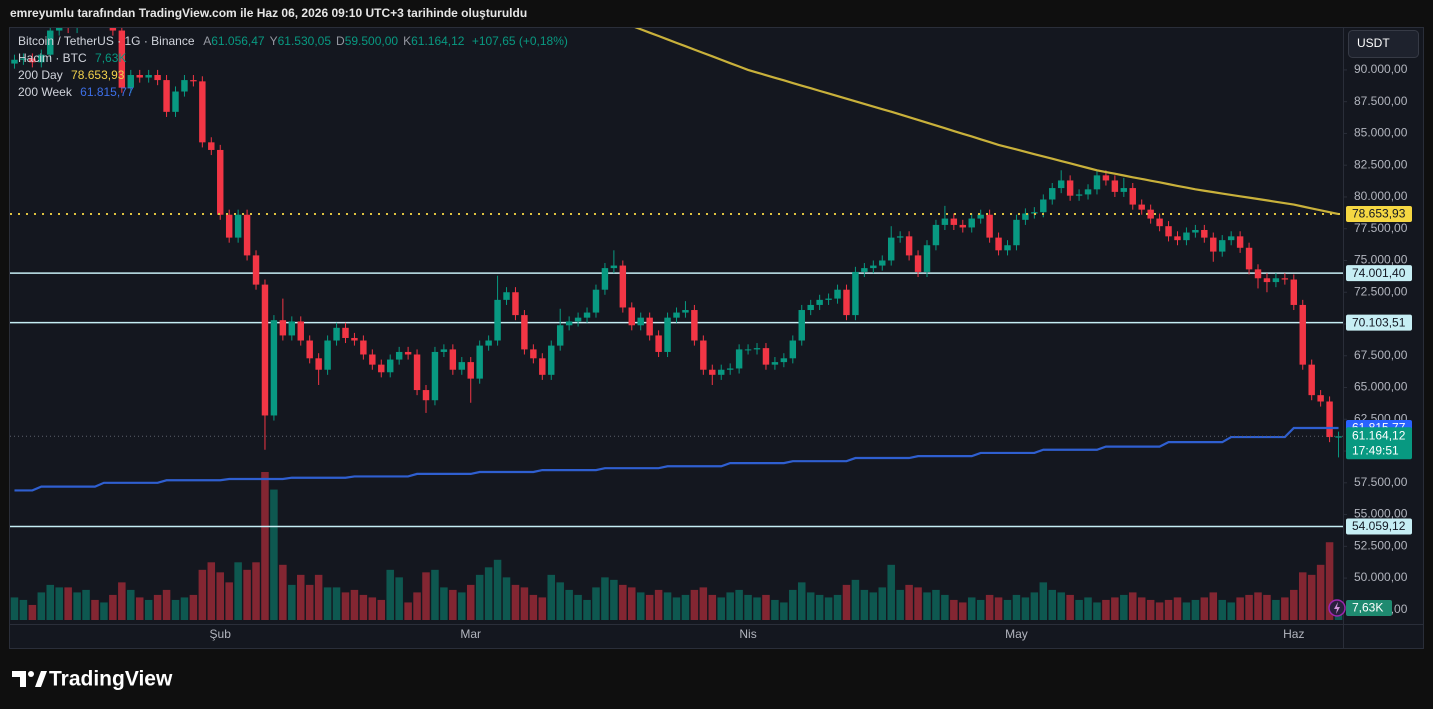 This screenshot has height=709, width=1433. What do you see at coordinates (1381, 355) in the screenshot?
I see `y-tick-label: 67.500,00` at bounding box center [1381, 355].